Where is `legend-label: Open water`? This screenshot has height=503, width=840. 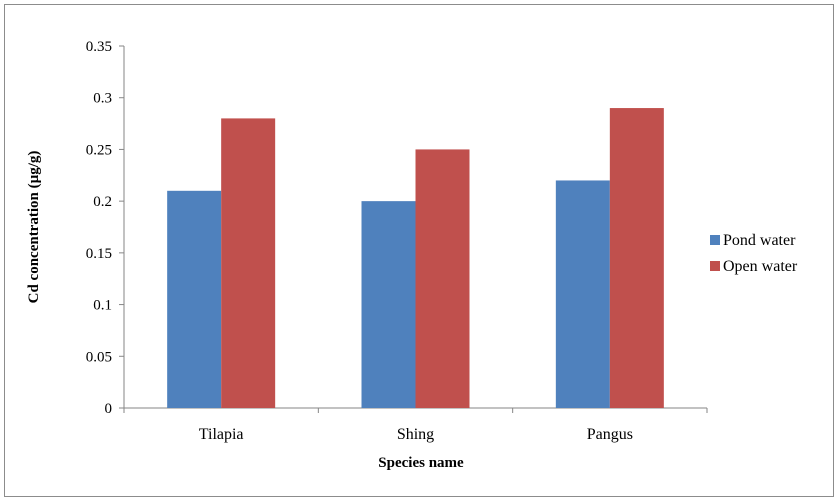 legend-label: Open water is located at coordinates (760, 266).